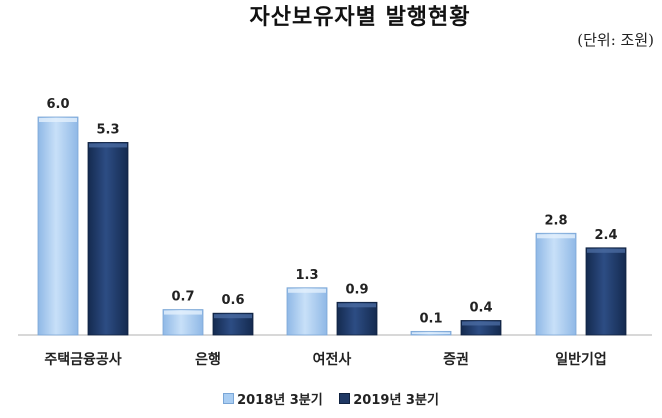 The image size is (662, 418). Describe the element at coordinates (396, 400) in the screenshot. I see `legend-label-2019: 2019년 3분기` at that location.